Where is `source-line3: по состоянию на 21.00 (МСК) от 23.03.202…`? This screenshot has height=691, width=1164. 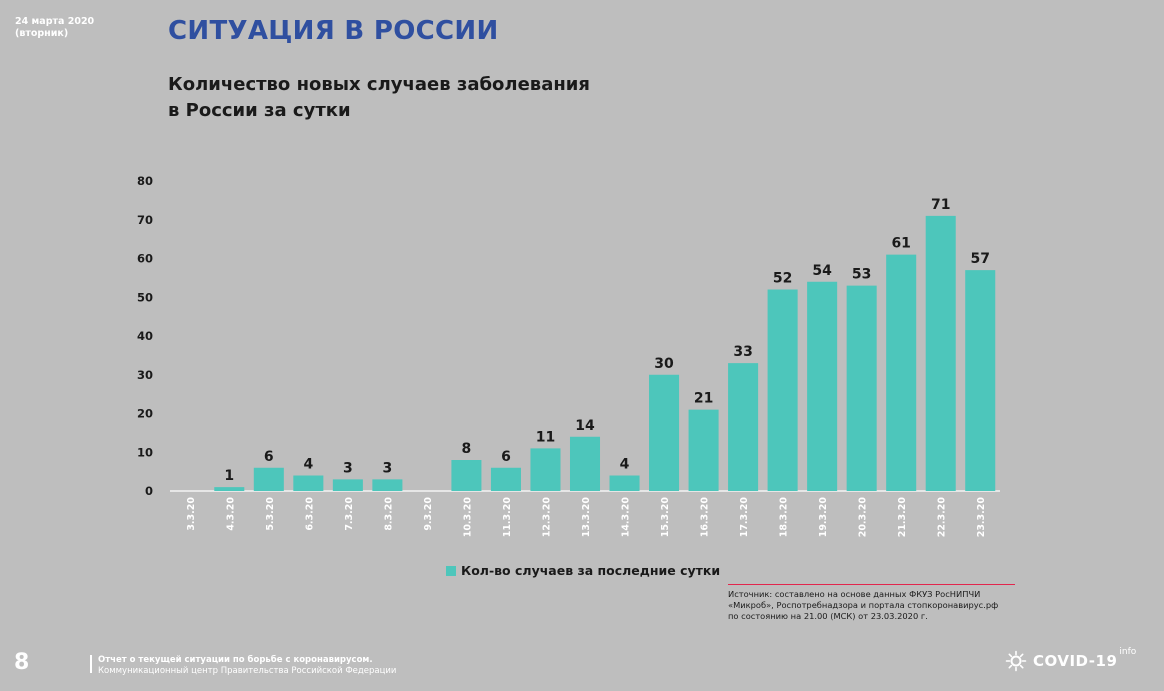
source-line3: по состоянию на 21.00 (МСК) от 23.03.202… is located at coordinates (828, 616).